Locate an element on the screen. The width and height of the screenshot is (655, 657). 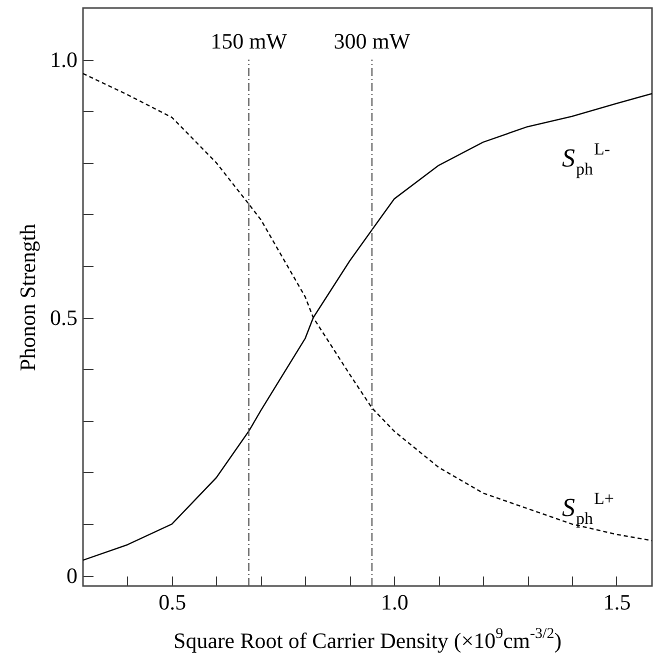
ref-line-label: 150 mW is located at coordinates (249, 41).